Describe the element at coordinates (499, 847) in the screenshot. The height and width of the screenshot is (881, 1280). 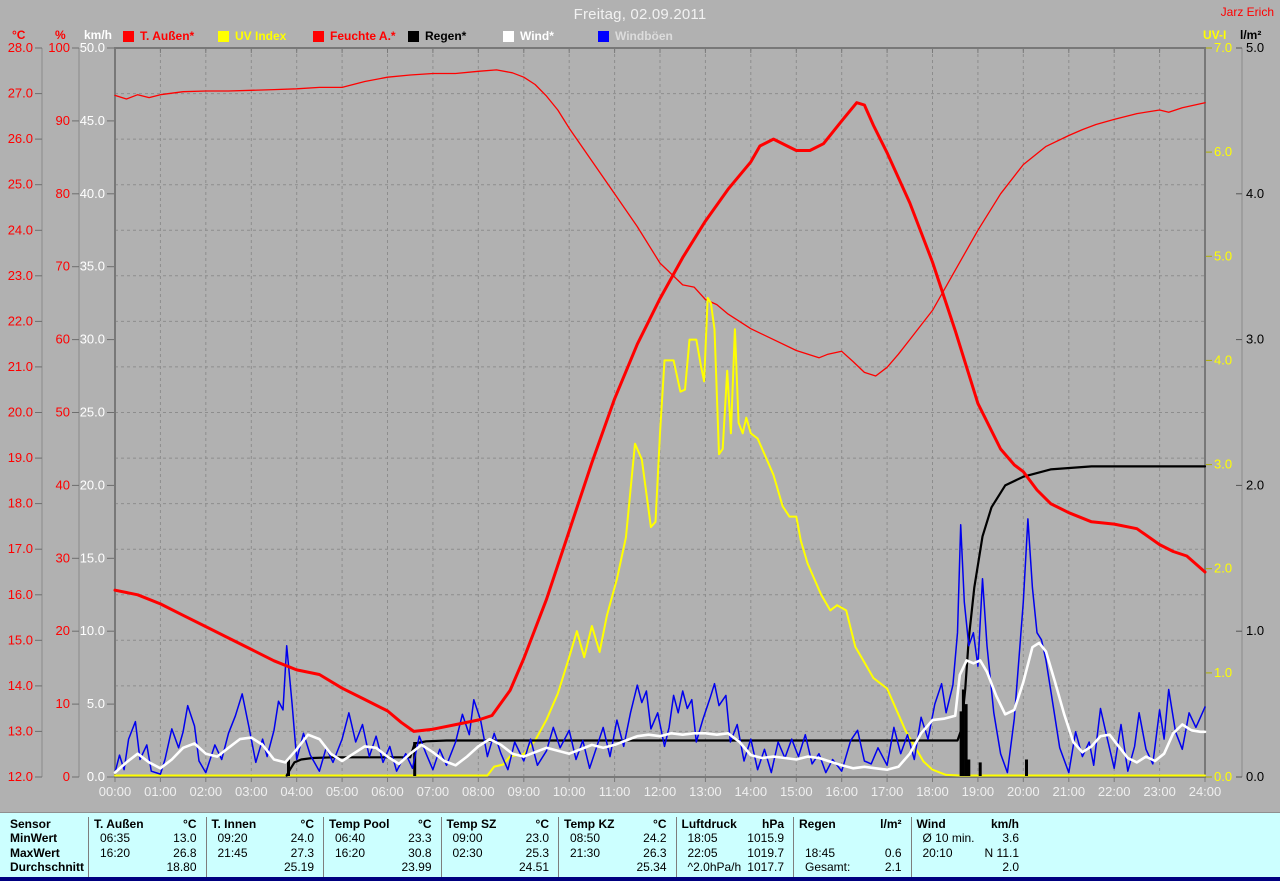
I see `table-column-temp-sz: Temp SZ °C 09:00 23.0 02:30 25.3 24.51` at that location.